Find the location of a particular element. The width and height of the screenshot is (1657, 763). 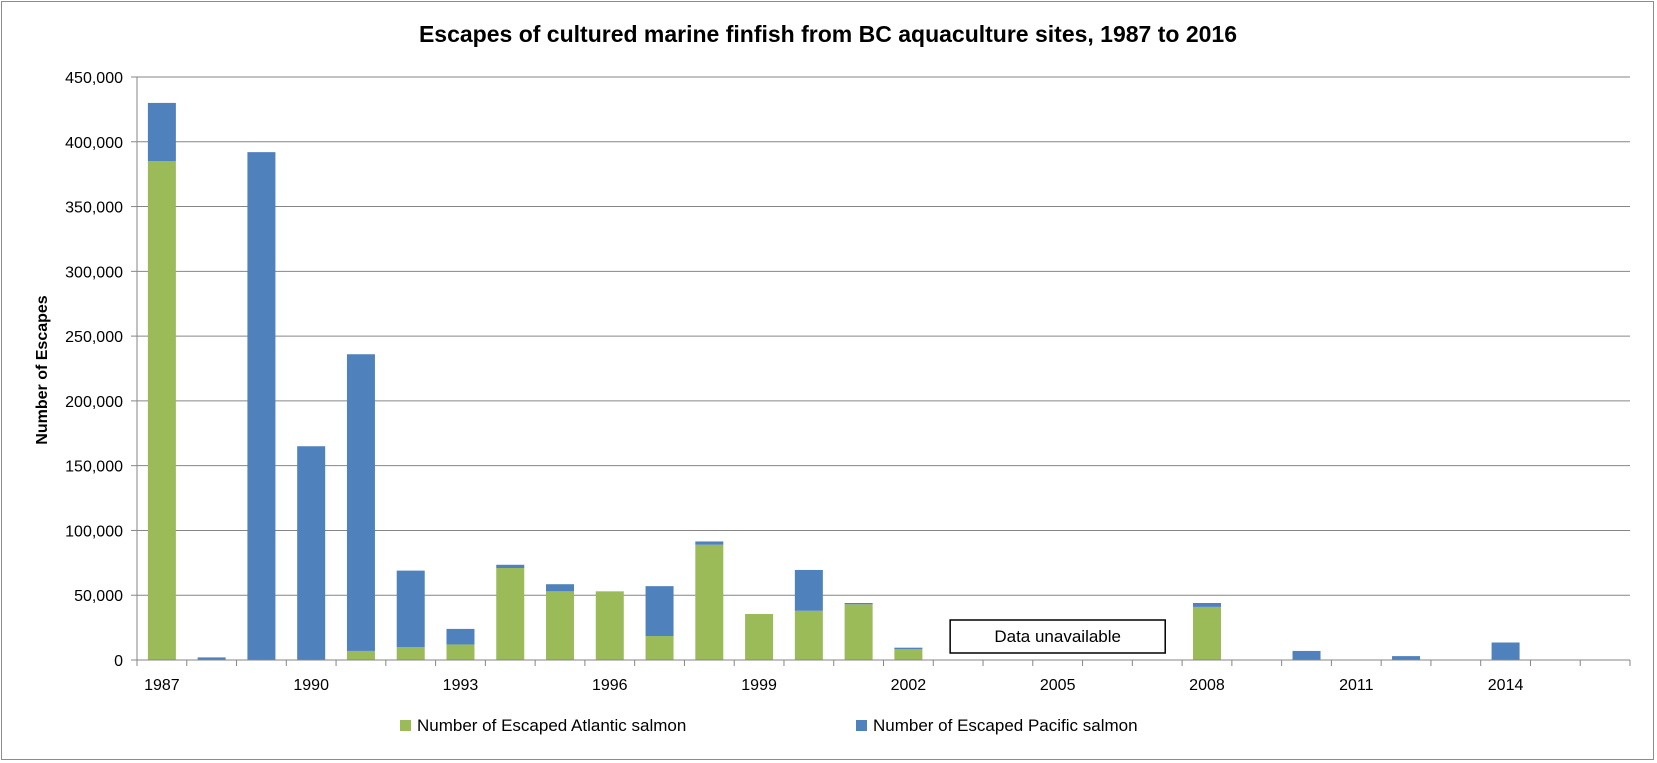

x-tick-label: 2014 is located at coordinates (1506, 685).